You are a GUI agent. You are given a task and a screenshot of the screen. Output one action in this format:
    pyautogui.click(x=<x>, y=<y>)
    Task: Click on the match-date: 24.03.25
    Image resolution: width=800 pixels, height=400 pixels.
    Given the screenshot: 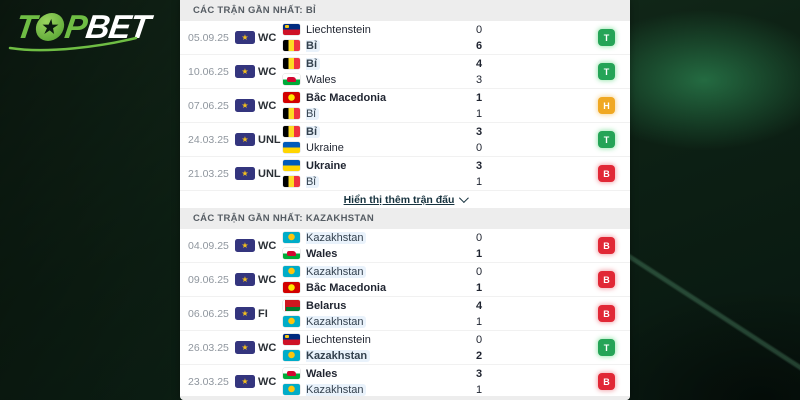 What is the action you would take?
    pyautogui.click(x=208, y=139)
    